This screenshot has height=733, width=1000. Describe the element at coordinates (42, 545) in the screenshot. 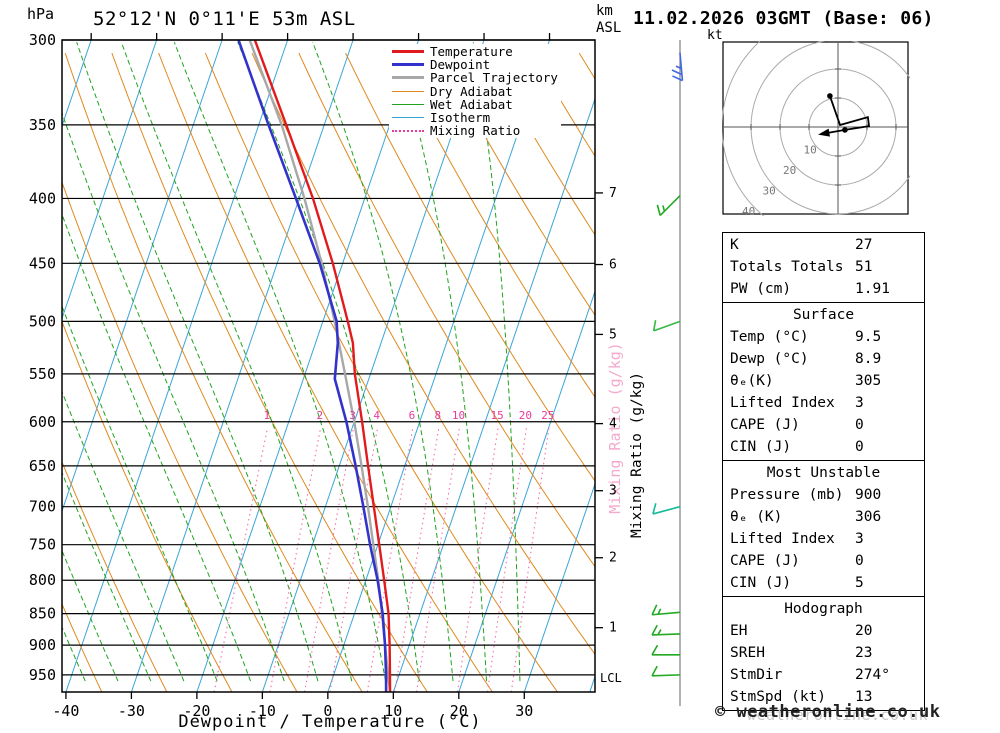

I see `pressure-tick-label: 750` at that location.